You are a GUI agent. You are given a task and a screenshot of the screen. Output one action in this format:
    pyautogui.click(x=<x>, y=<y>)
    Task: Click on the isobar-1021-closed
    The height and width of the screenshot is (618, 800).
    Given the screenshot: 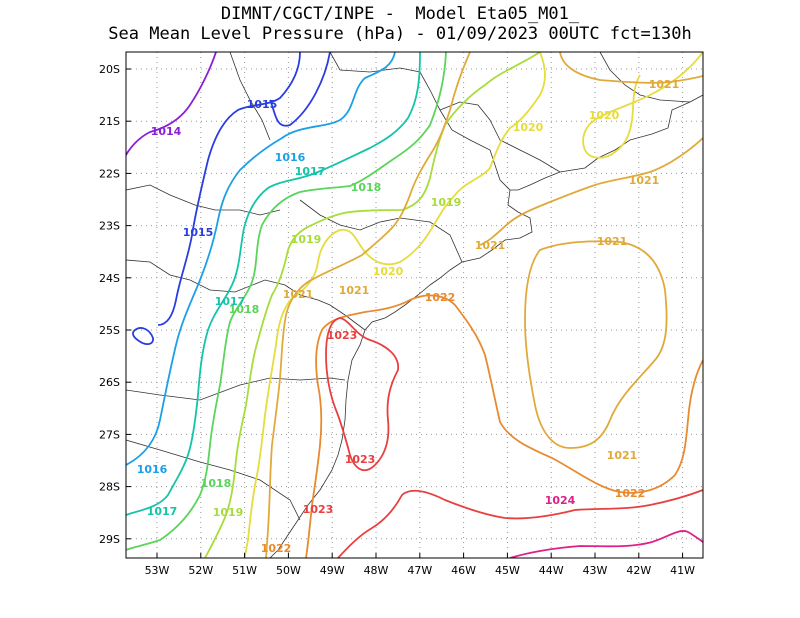 What is the action you would take?
    pyautogui.click(x=596, y=344)
    